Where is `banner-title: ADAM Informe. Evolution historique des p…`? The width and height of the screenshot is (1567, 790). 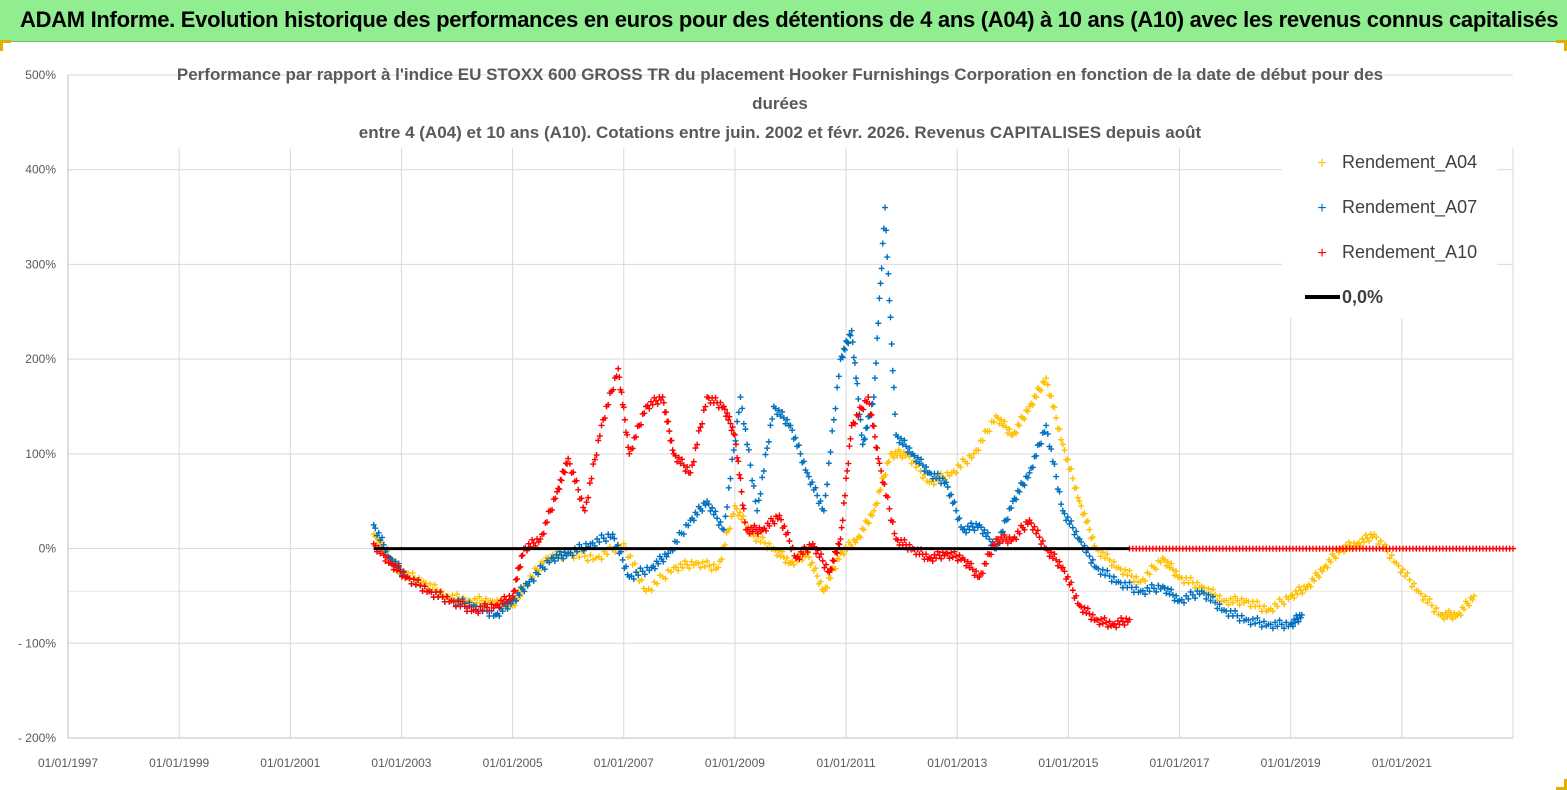 banner-title: ADAM Informe. Evolution historique des p… is located at coordinates (789, 19).